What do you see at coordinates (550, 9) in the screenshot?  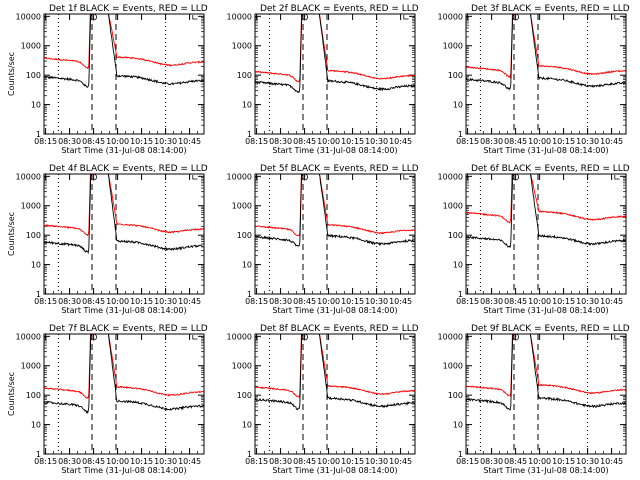 I see `panel-title: Det 3f BLACK = Events, RED = LLD` at bounding box center [550, 9].